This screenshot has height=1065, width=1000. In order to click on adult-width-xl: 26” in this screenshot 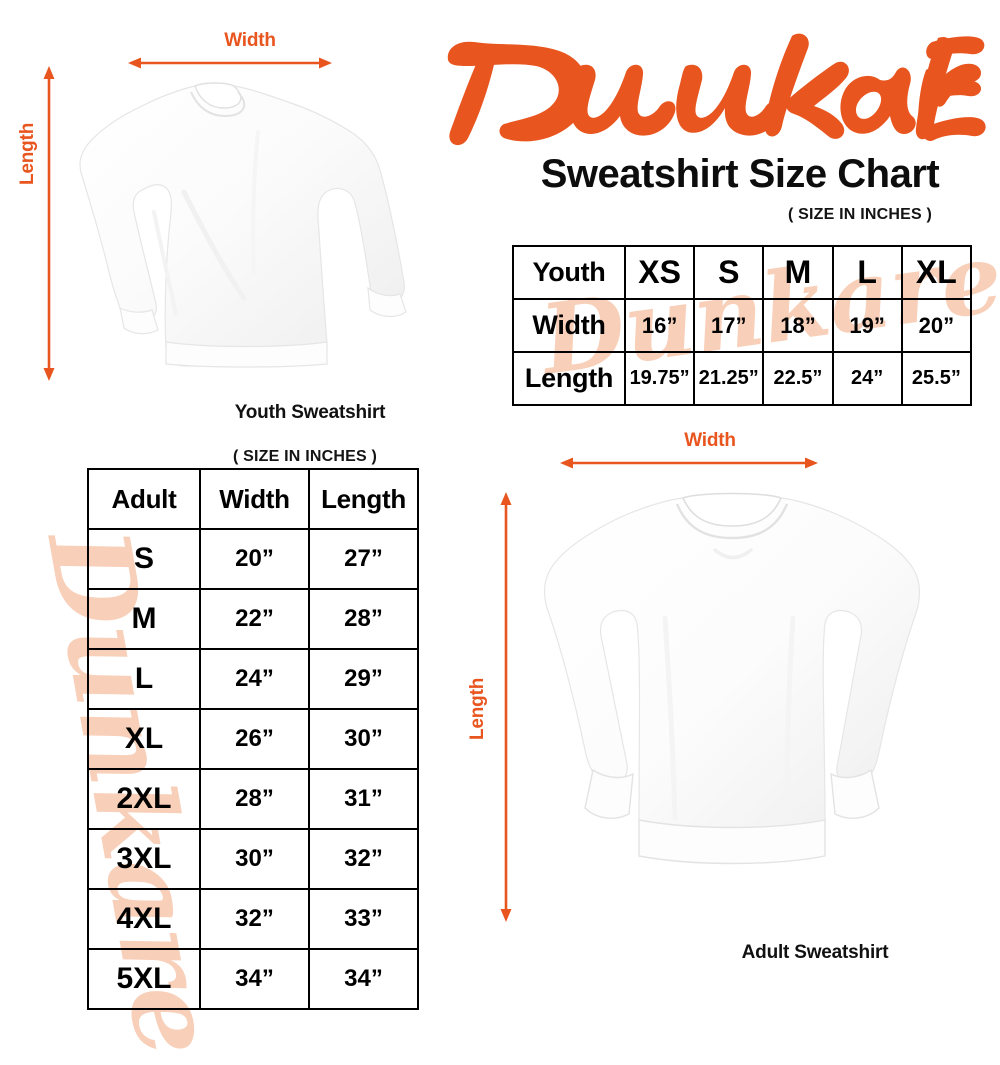, I will do `click(254, 739)`.